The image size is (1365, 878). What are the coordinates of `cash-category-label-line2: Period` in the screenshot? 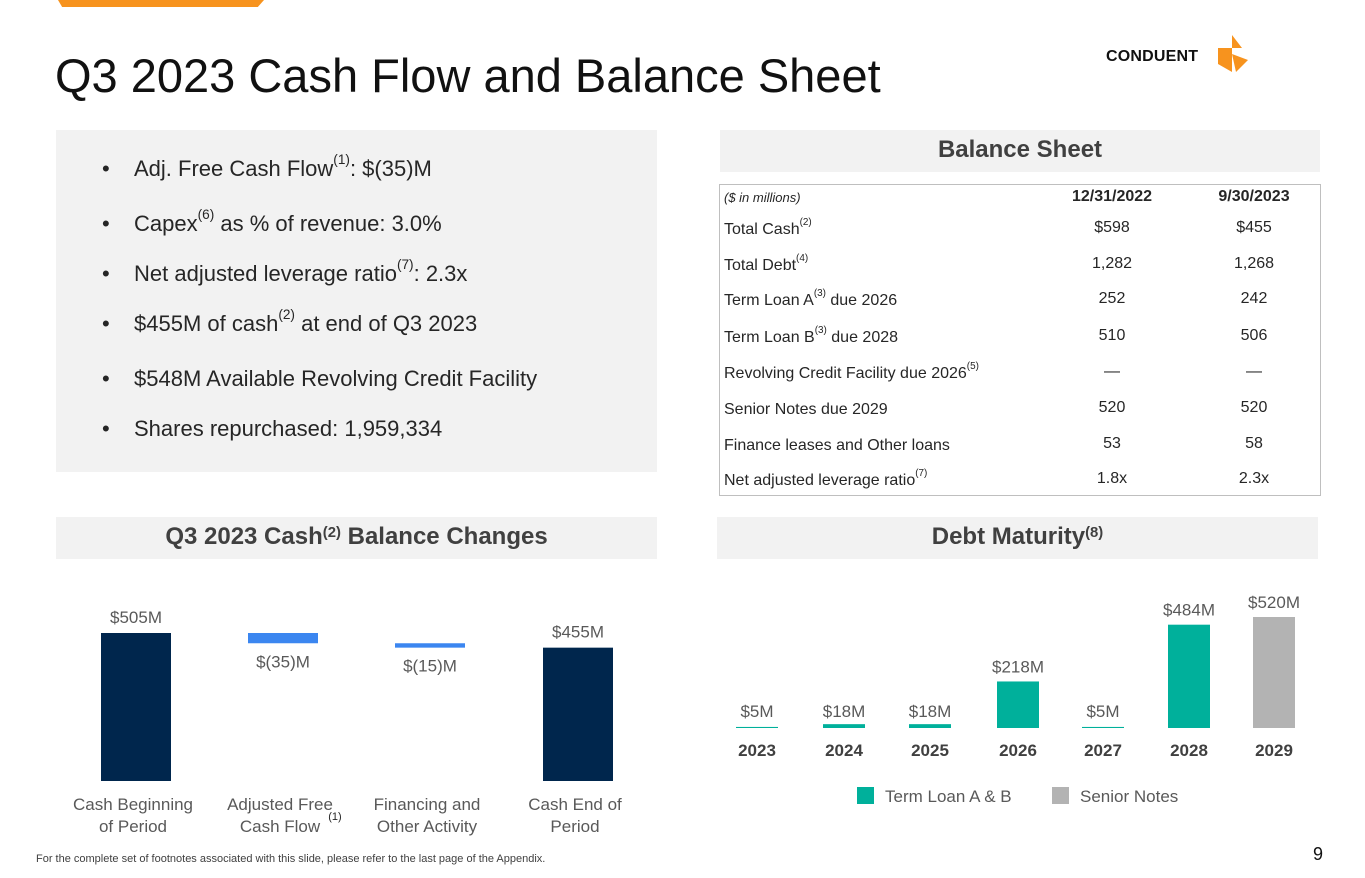 It's located at (574, 826).